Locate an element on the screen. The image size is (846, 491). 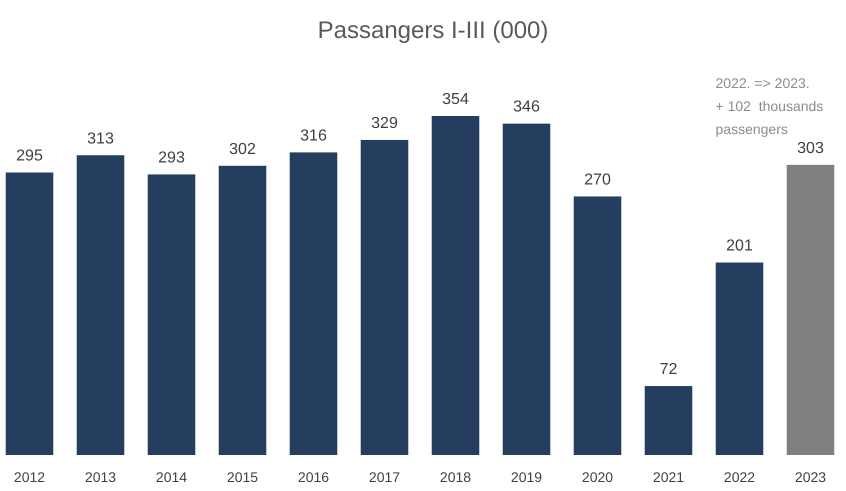
x-tick-label: 2016 is located at coordinates (314, 477).